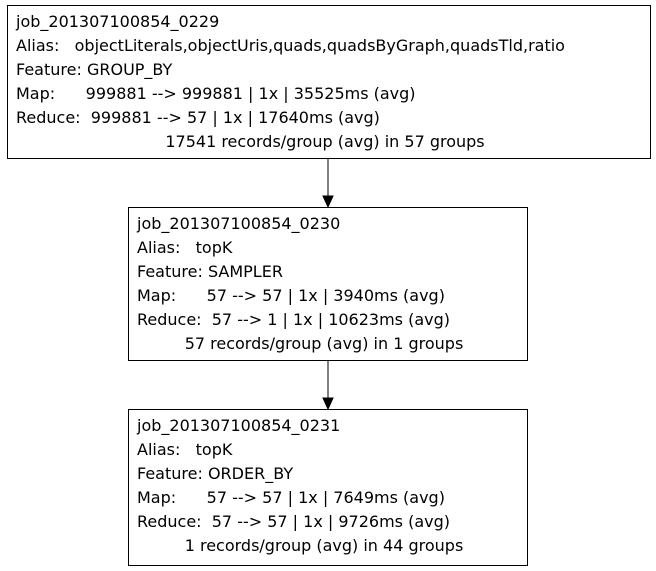 Image resolution: width=656 pixels, height=571 pixels. I want to click on map-row: Map: 57 --> 57 | 1x | 3940ms (avg), so click(332, 296).